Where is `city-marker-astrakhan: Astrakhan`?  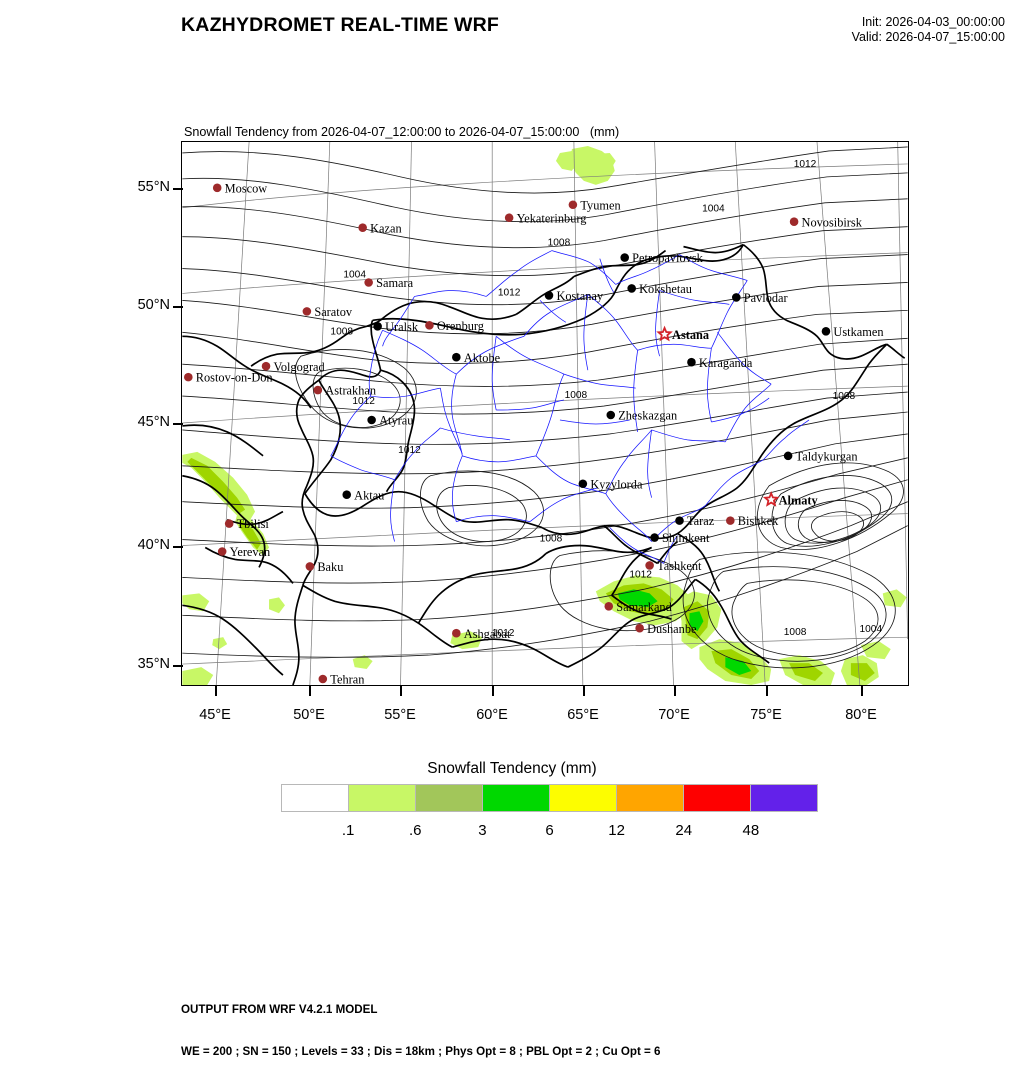 city-marker-astrakhan: Astrakhan is located at coordinates (344, 391).